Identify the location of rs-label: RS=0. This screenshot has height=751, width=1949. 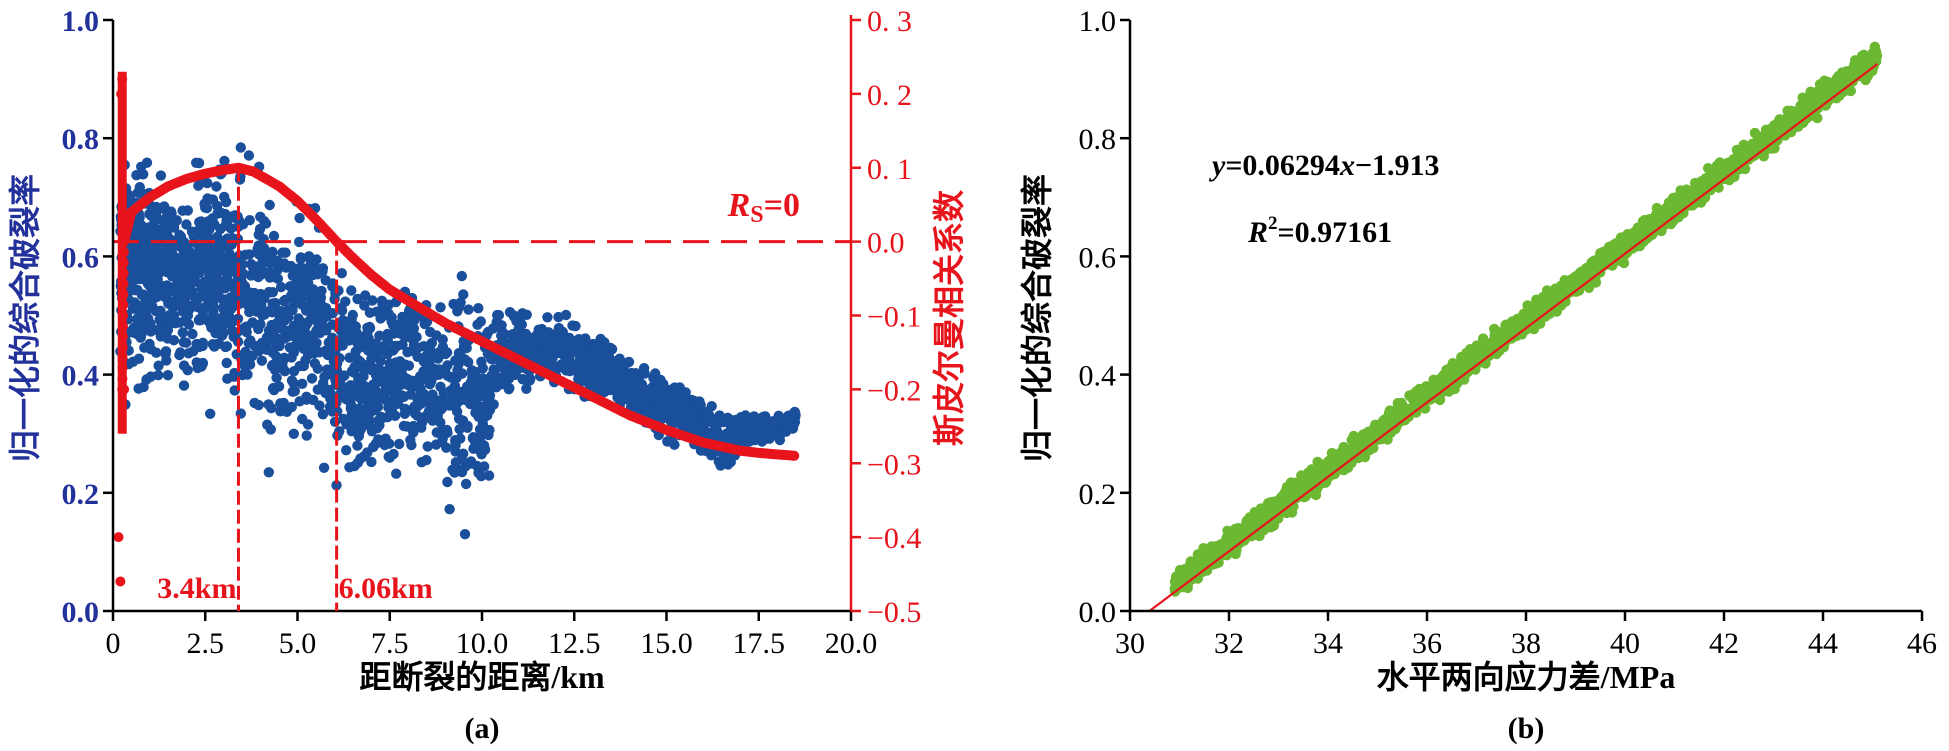
(763, 207).